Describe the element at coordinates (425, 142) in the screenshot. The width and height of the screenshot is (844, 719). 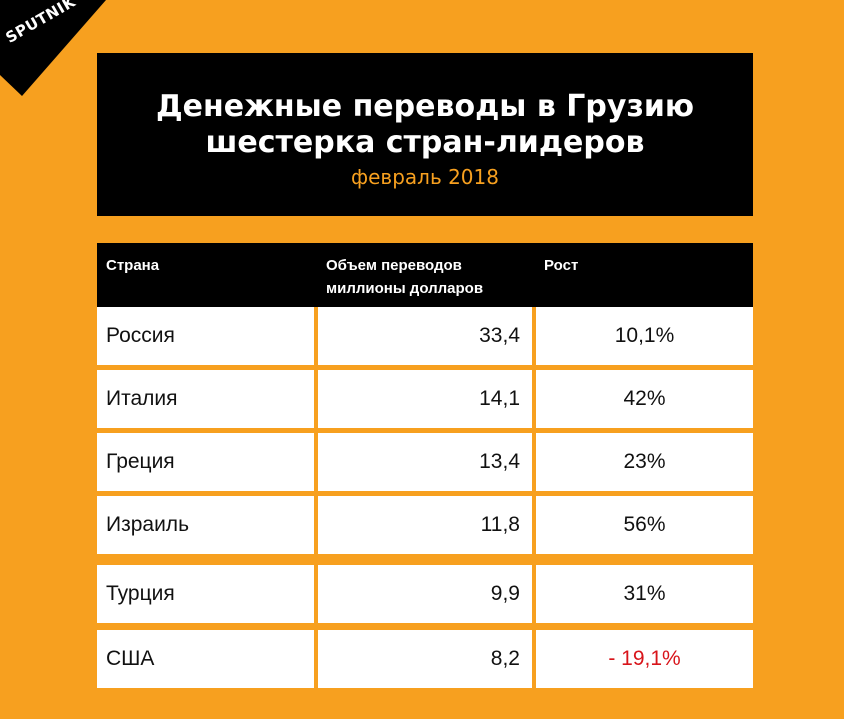
I see `page-title-line2: шестерка стран-лидеров` at that location.